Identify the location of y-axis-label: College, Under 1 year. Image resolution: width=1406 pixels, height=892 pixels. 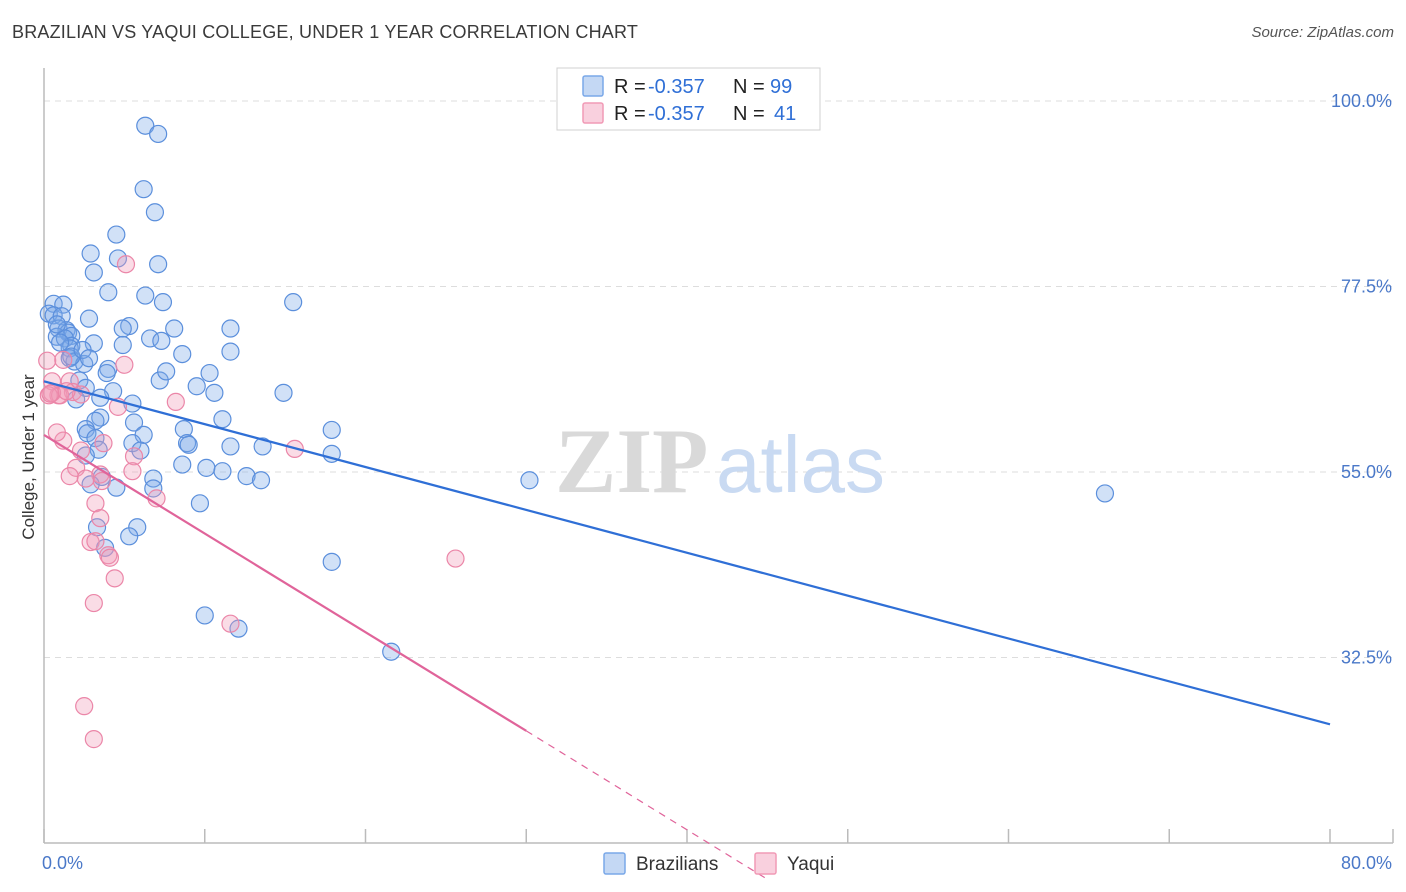
(28, 457).